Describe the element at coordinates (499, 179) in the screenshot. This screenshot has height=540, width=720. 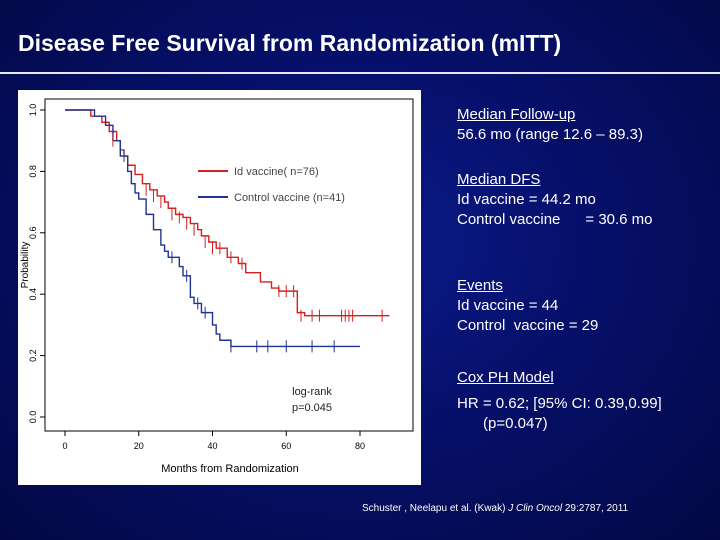
I see `dfs-heading: Median DFS` at that location.